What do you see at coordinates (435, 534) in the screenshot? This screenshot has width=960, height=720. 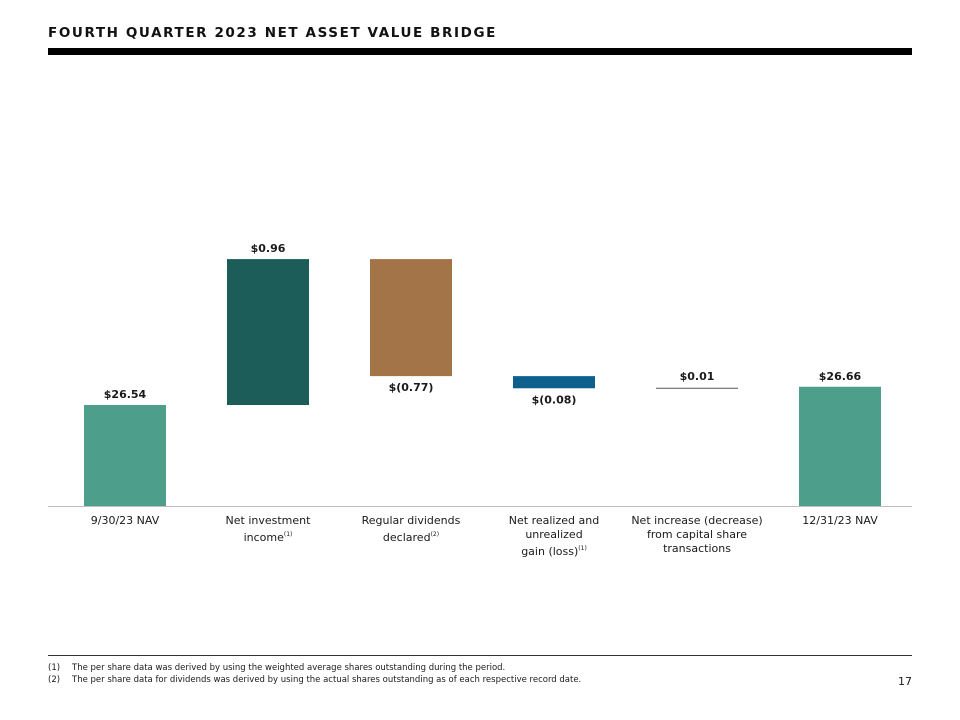 I see `footnote-ref: (2)` at bounding box center [435, 534].